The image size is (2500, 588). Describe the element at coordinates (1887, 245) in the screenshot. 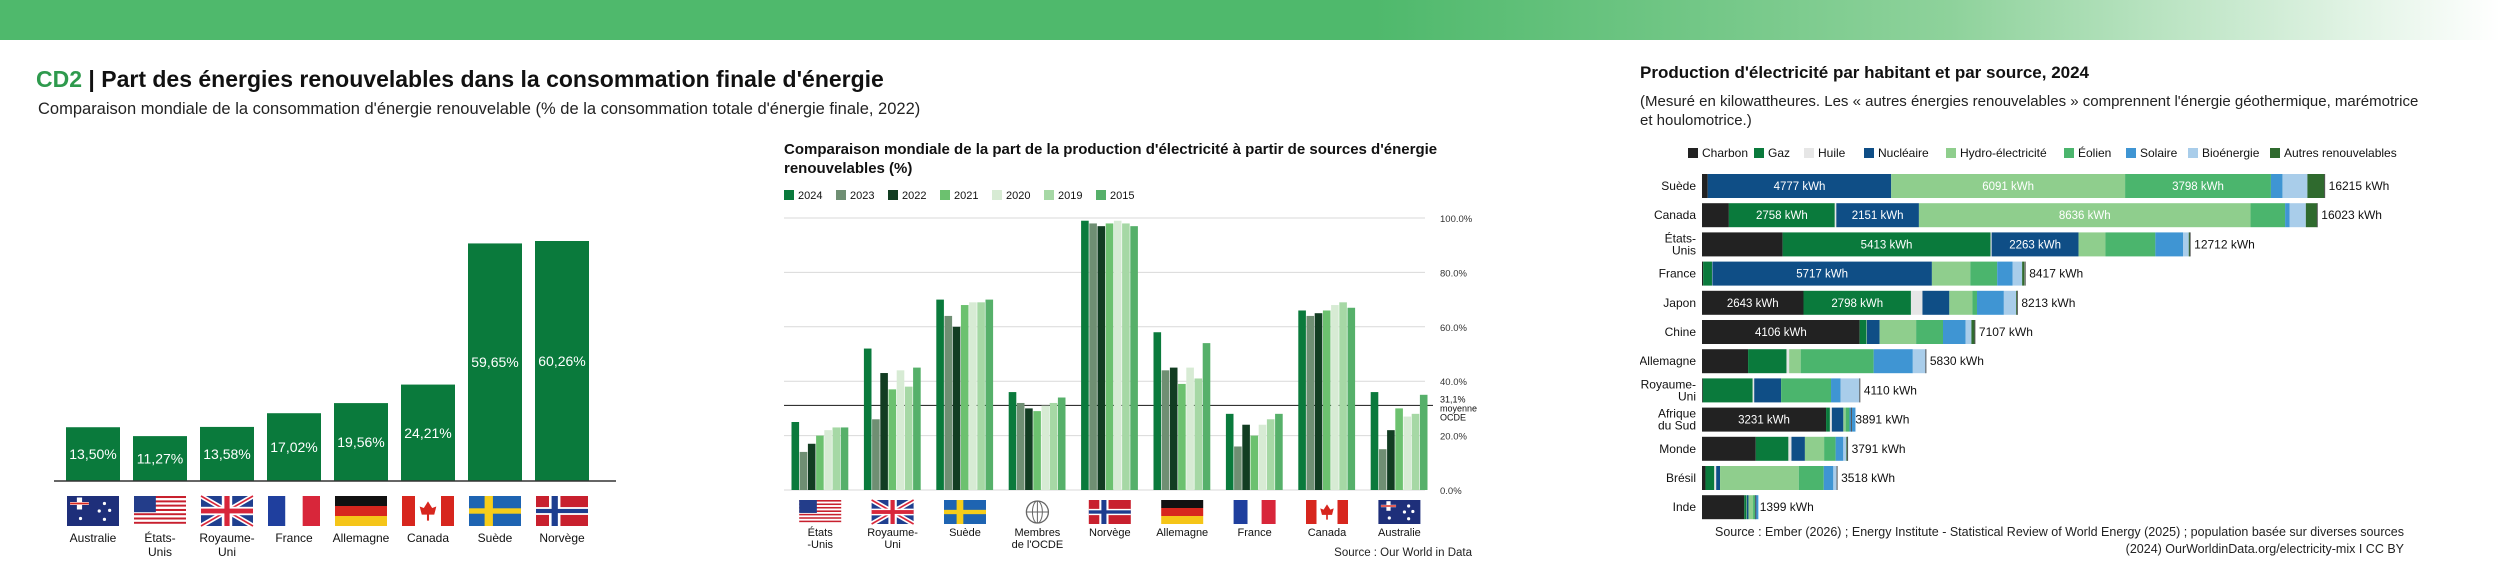

I see `segment-label: 5413 kWh` at that location.